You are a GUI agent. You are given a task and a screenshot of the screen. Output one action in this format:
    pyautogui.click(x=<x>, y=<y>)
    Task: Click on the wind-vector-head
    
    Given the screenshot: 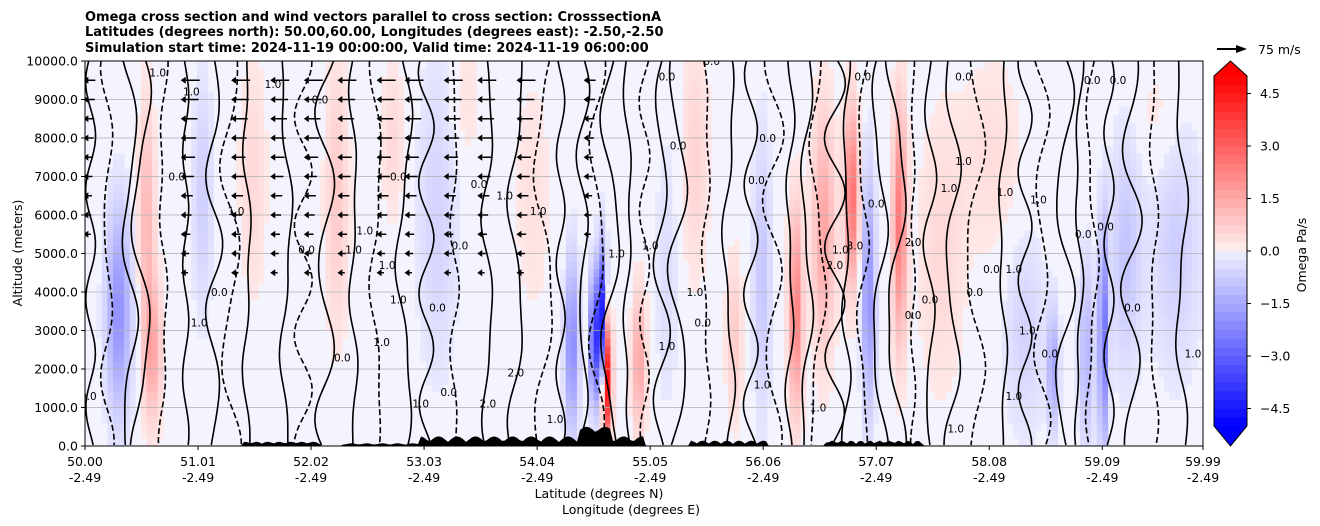 What is the action you would take?
    pyautogui.click(x=183, y=253)
    